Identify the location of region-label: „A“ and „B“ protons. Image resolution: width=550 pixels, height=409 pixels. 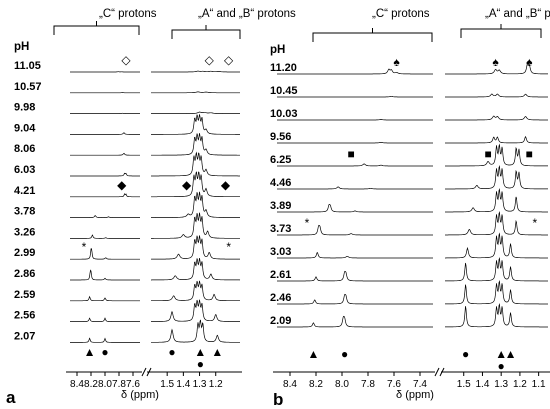
(247, 14).